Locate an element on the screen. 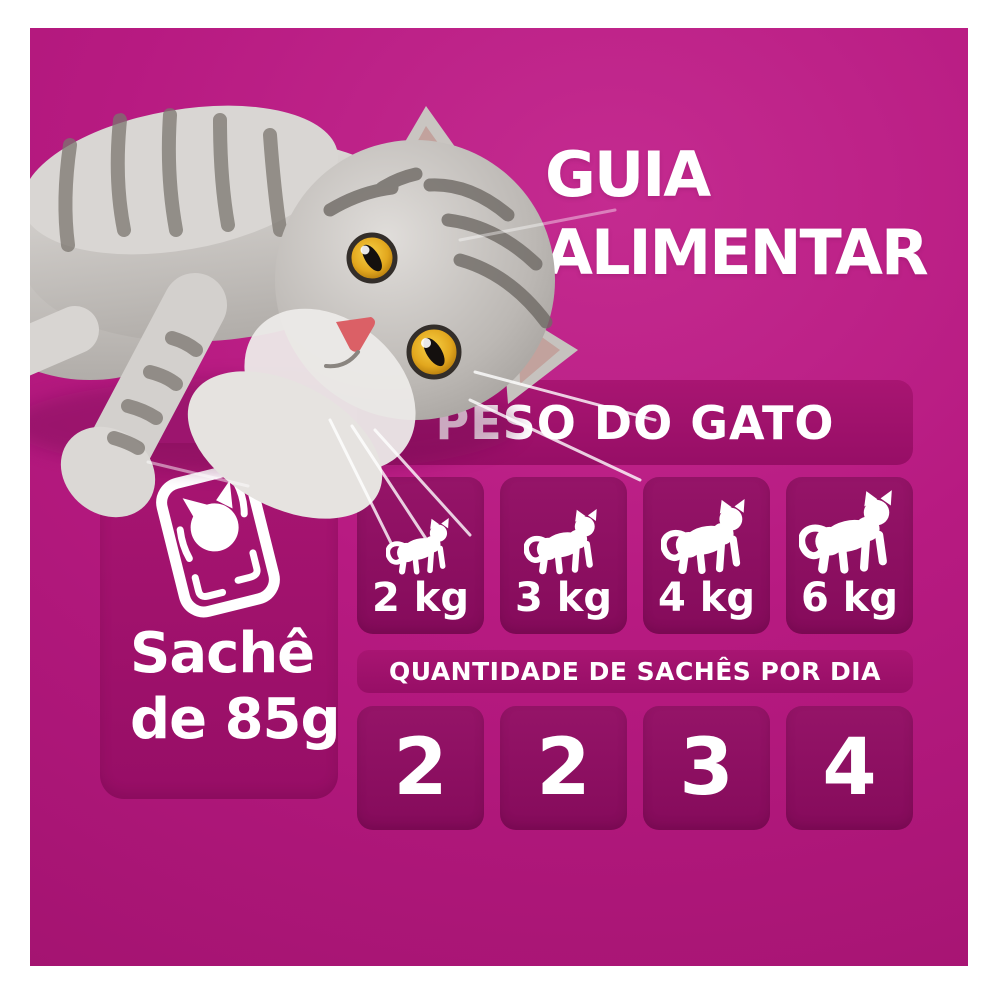 This screenshot has height=1000, width=1000. title-line-2: ALIMENTAR is located at coordinates (737, 252).